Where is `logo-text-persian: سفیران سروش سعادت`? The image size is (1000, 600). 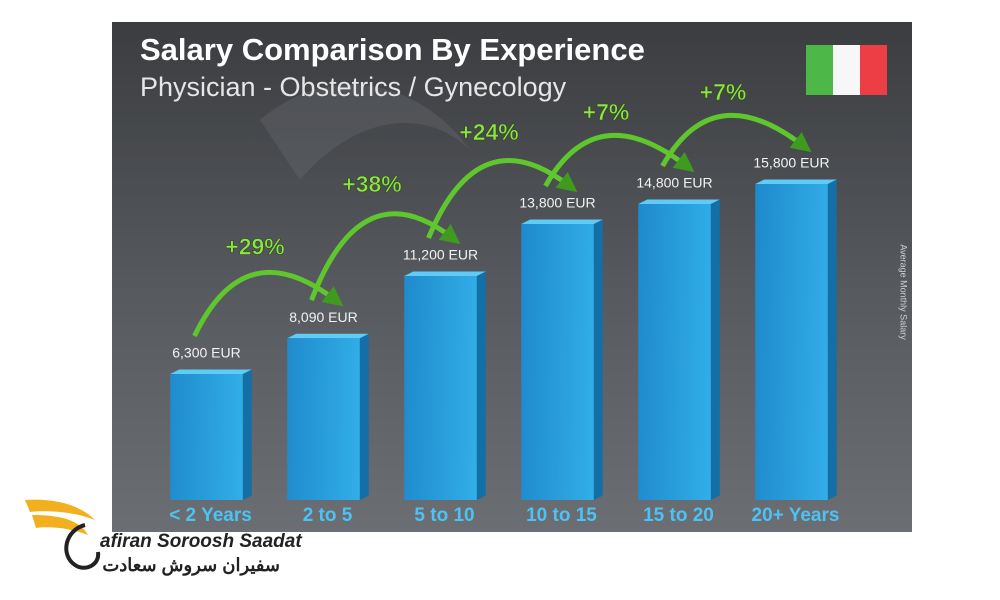
logo-text-persian: سفیران سروش سعادت is located at coordinates (191, 565).